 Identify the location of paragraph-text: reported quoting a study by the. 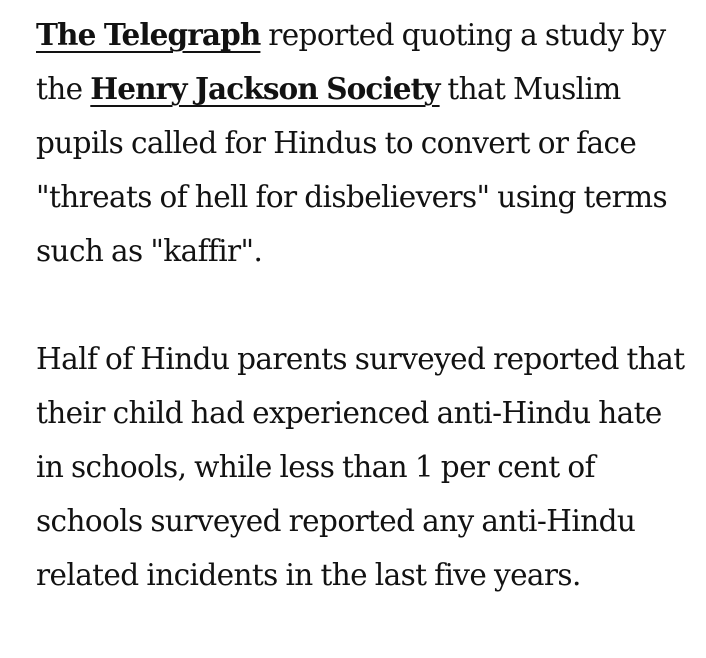
(351, 62).